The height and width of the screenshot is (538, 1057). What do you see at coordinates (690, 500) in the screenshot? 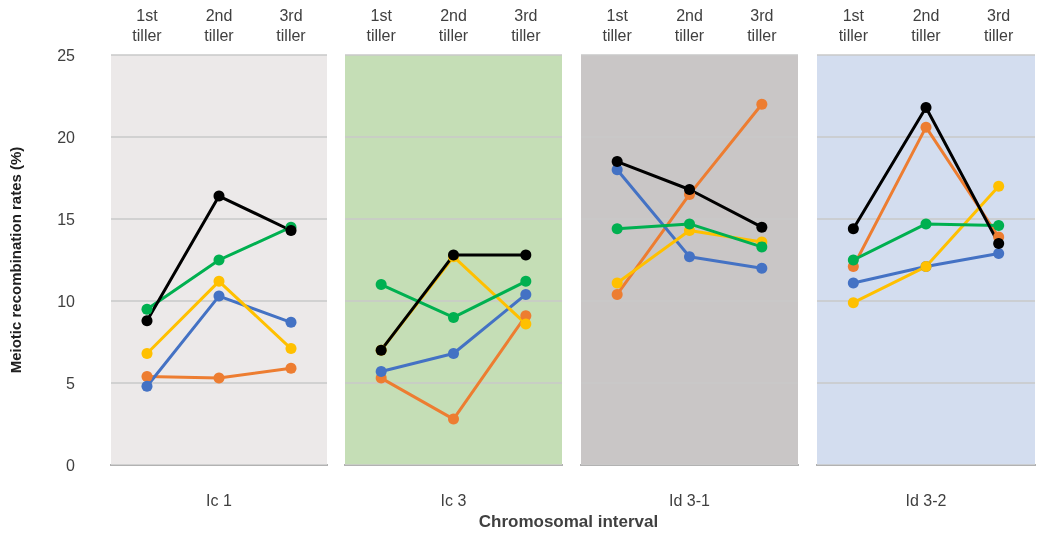
I see `x-axis-title: Id 3-1` at bounding box center [690, 500].